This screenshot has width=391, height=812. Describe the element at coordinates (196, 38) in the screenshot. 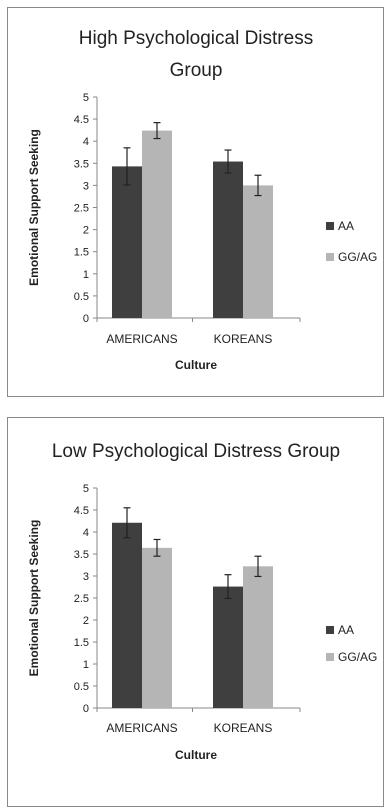

I see `chart-title: High Psychological Distress` at that location.